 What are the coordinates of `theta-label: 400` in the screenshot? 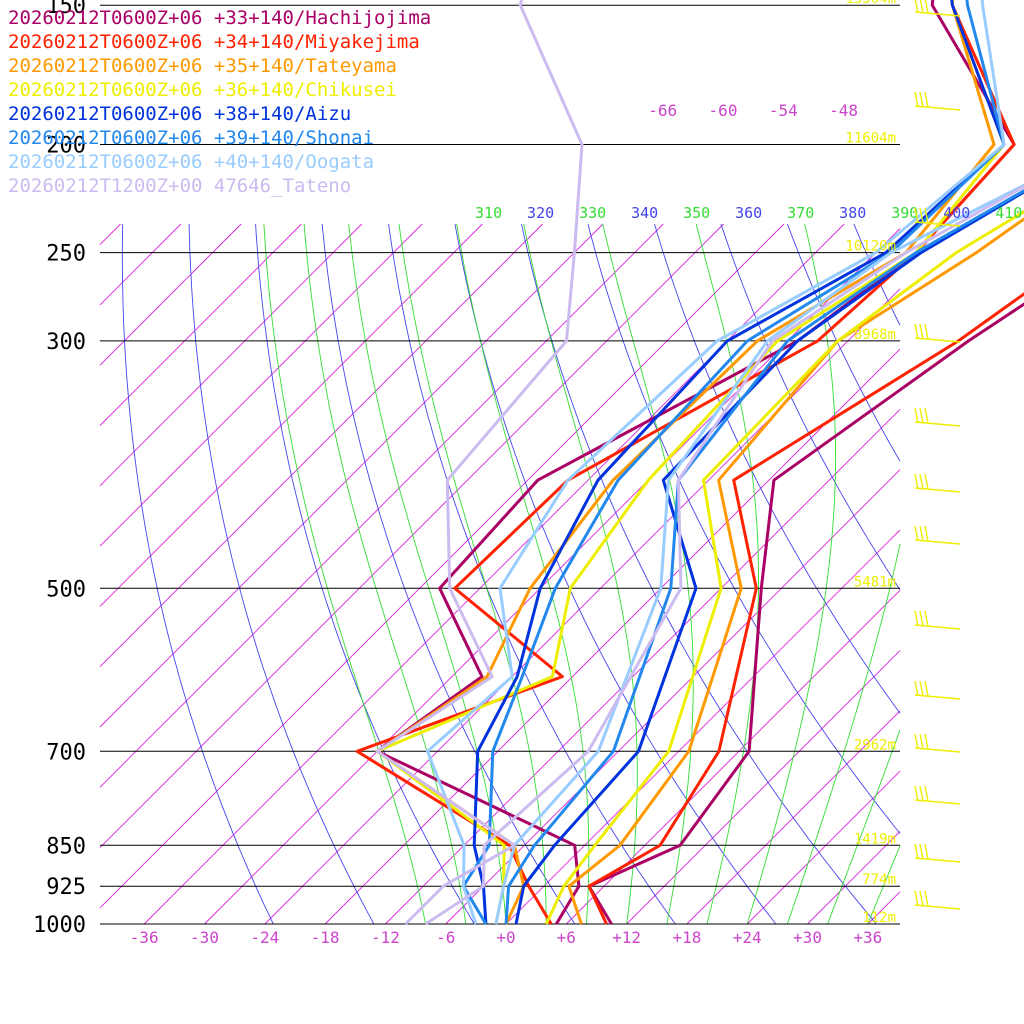 It's located at (956, 213).